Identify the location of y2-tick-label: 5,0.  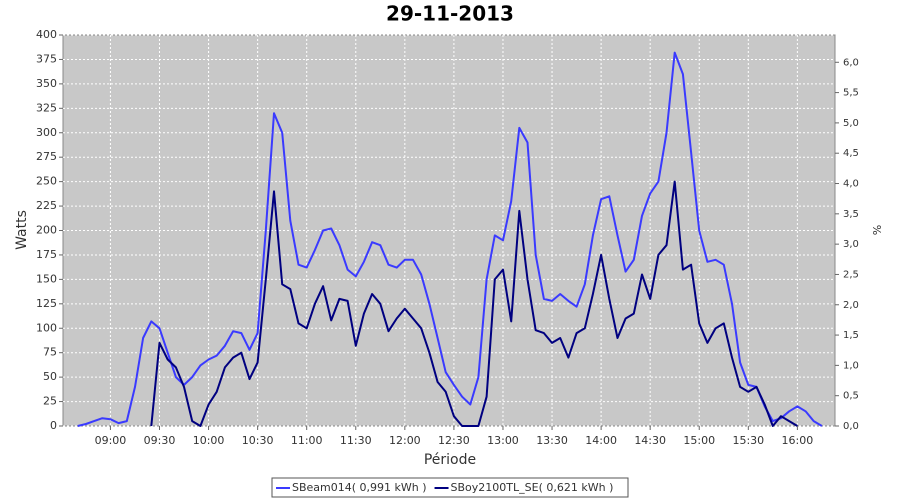
(851, 123).